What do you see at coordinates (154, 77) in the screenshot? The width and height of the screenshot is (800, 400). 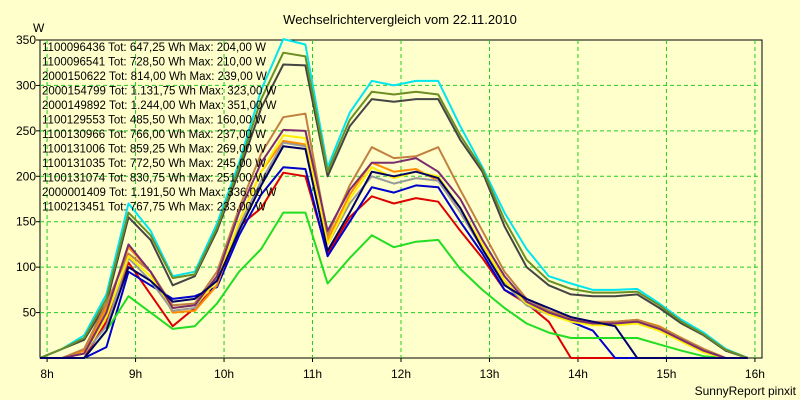 I see `legend-entry: 2000150622 Tot: 814,00 Wh Max: 239,00 W` at bounding box center [154, 77].